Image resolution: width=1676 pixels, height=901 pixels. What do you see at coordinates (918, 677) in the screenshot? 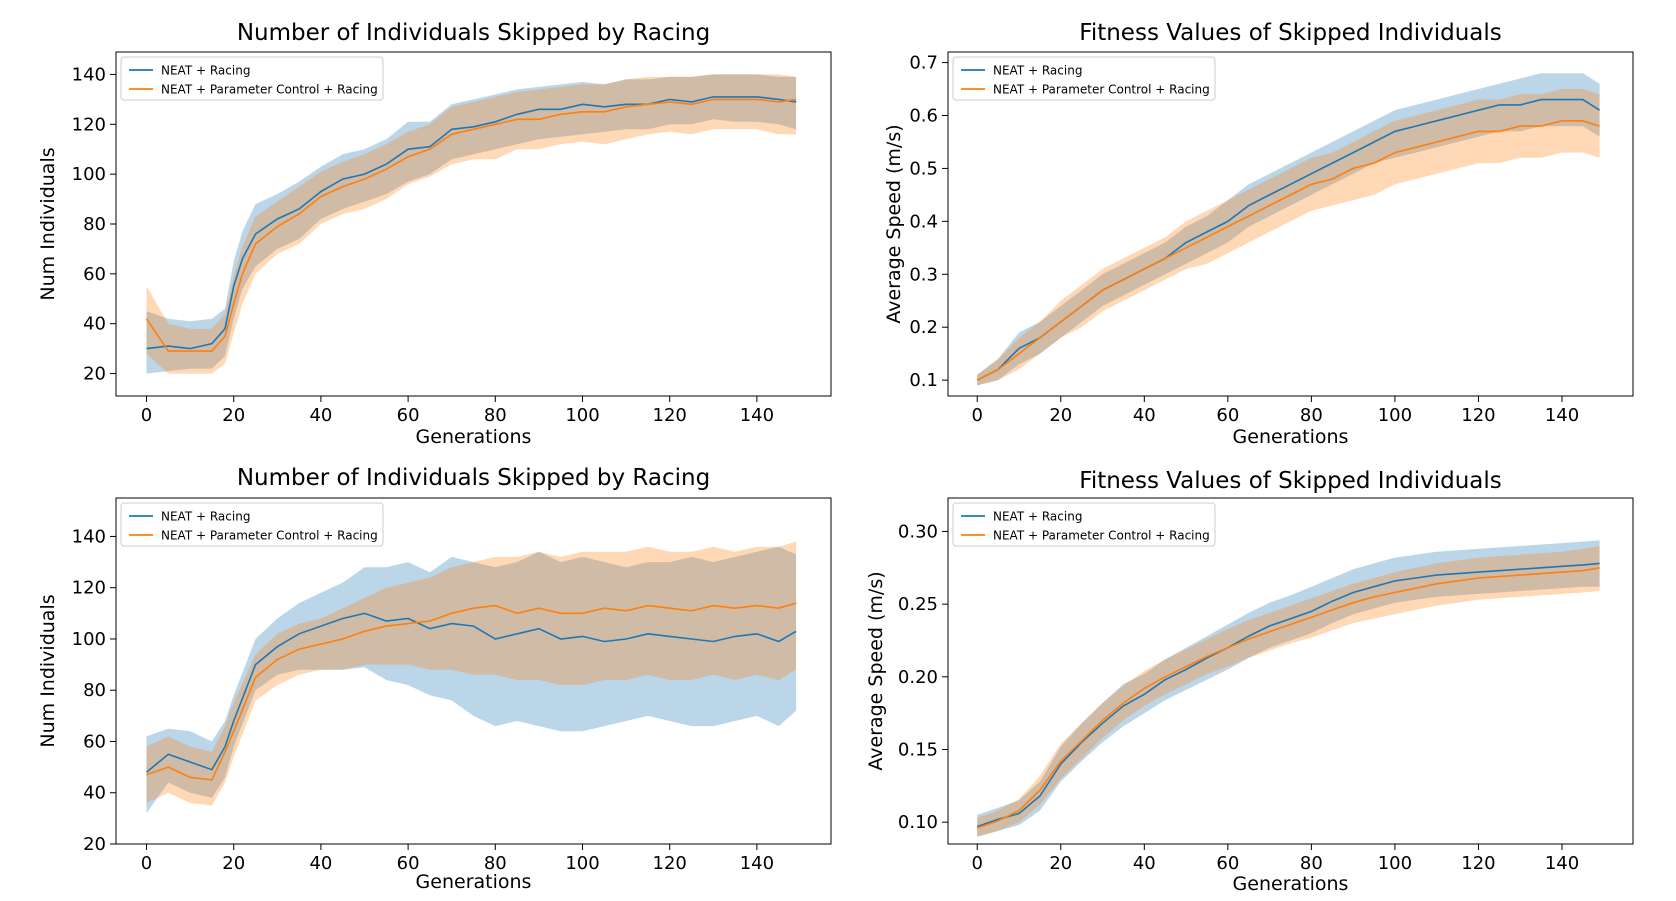
I see `y-tick-label: 0.20` at bounding box center [918, 677].